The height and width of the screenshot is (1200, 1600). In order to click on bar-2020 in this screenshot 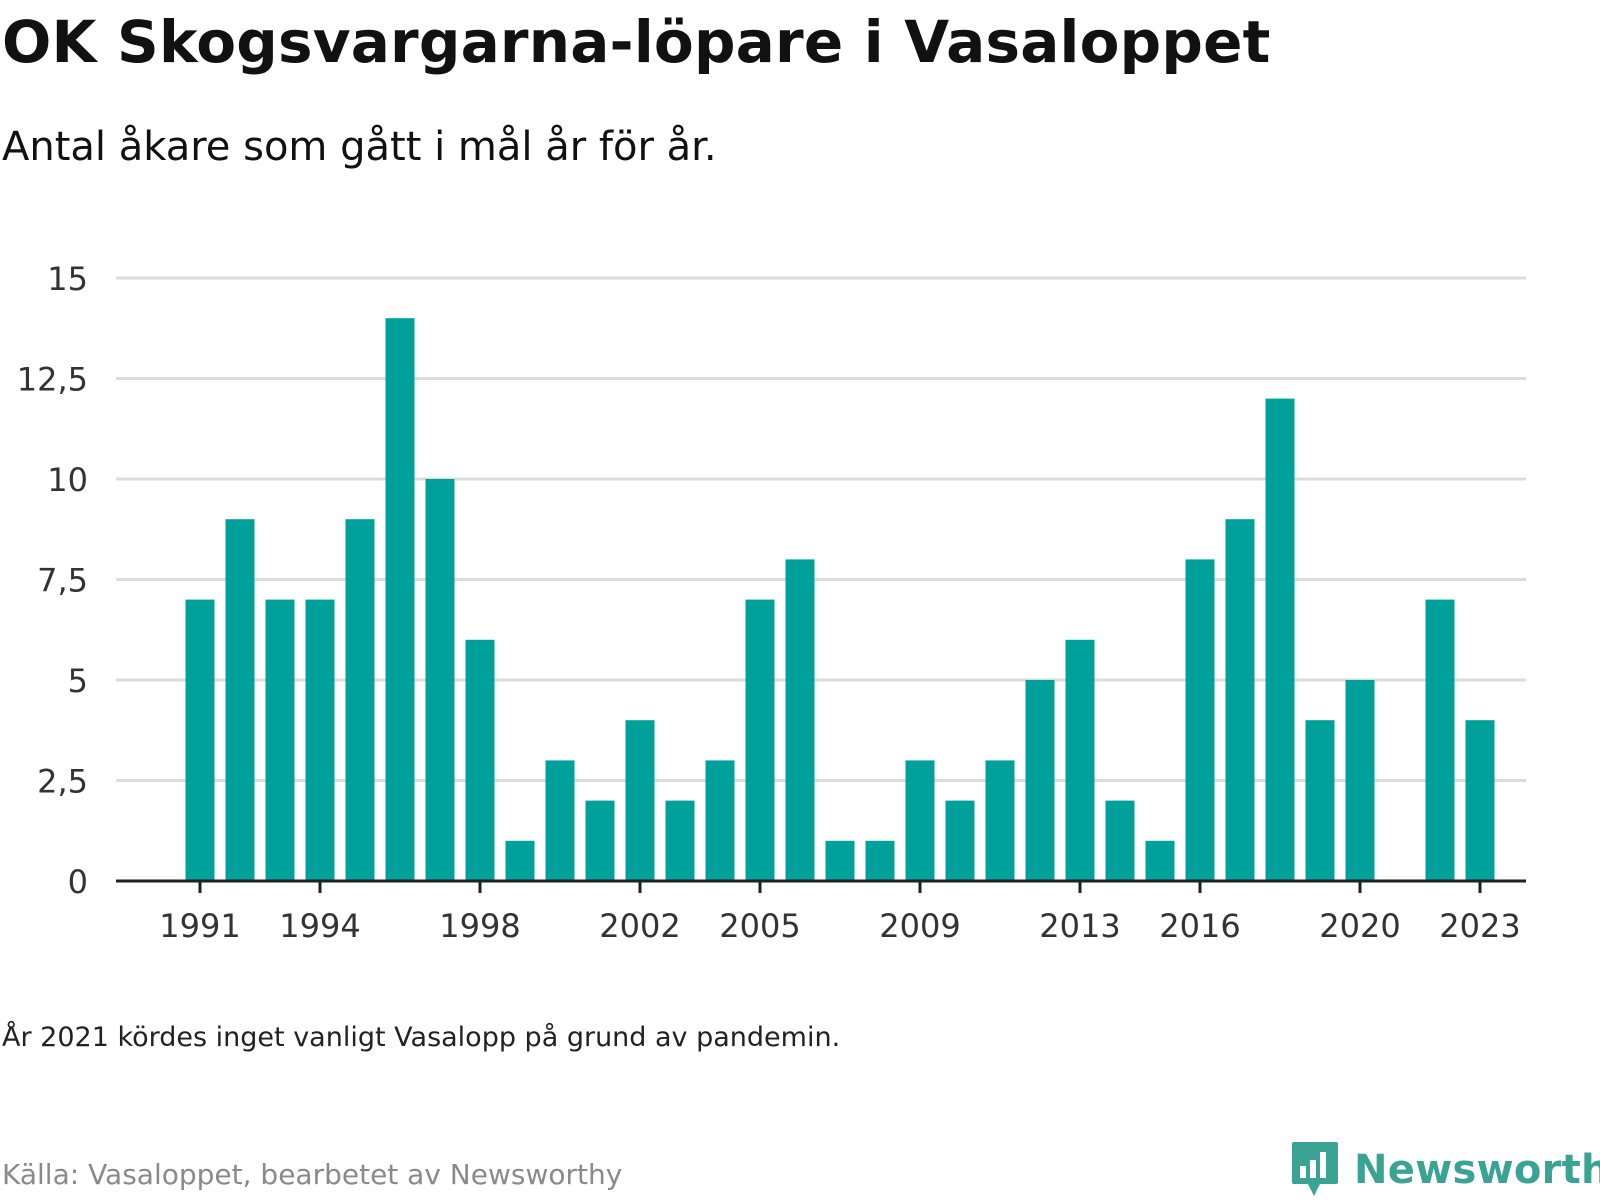, I will do `click(1360, 780)`.